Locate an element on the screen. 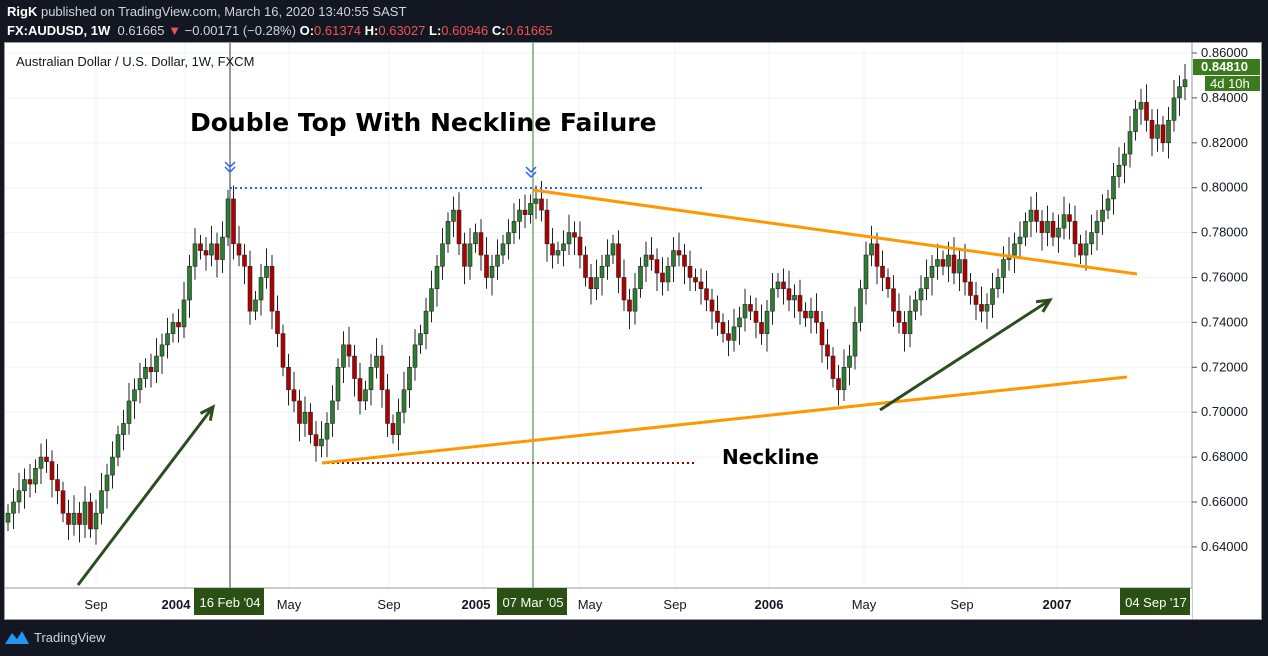 Image resolution: width=1268 pixels, height=656 pixels. double-chevron-down-icon is located at coordinates (531, 172).